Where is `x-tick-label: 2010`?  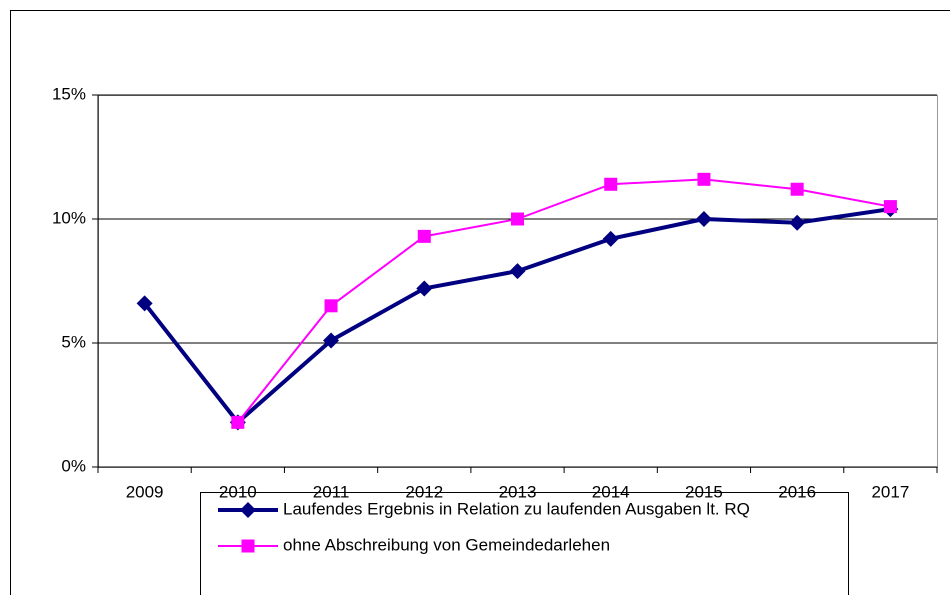 x-tick-label: 2010 is located at coordinates (238, 491).